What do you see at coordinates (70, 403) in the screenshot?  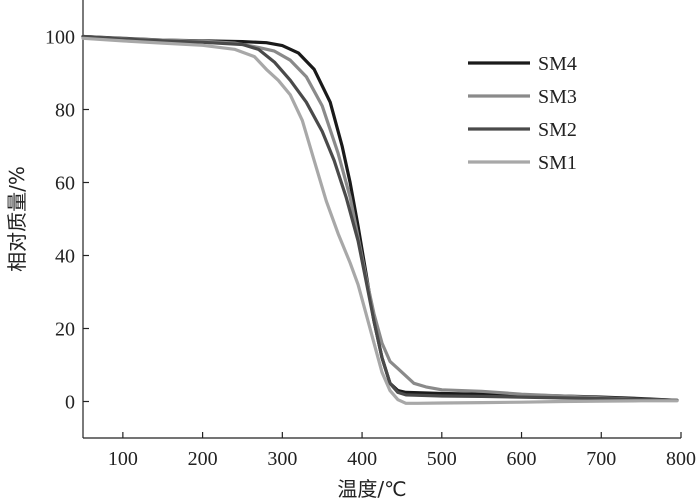 I see `y-tick-label: 0` at bounding box center [70, 403].